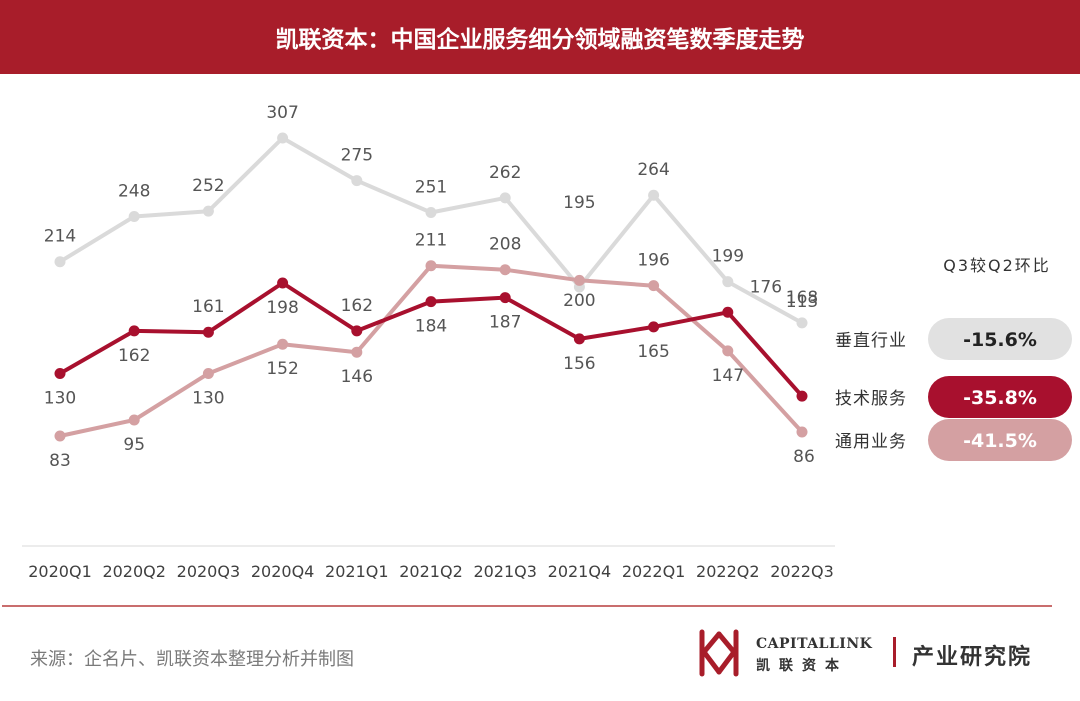 The height and width of the screenshot is (701, 1080). I want to click on data-label-0-2: 252, so click(208, 186).